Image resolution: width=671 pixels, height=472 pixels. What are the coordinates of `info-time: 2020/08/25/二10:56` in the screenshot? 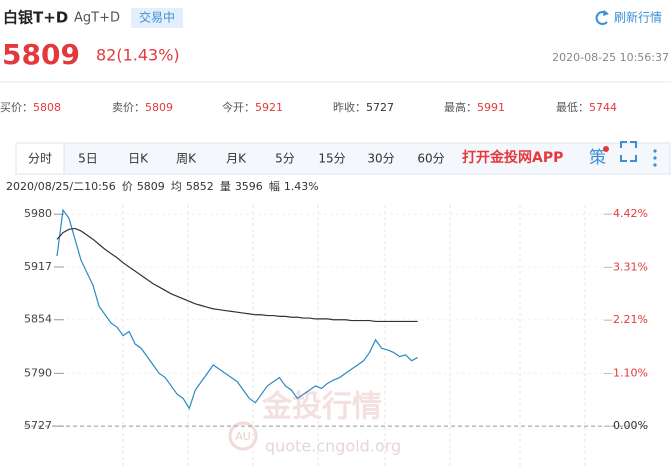 It's located at (61, 186).